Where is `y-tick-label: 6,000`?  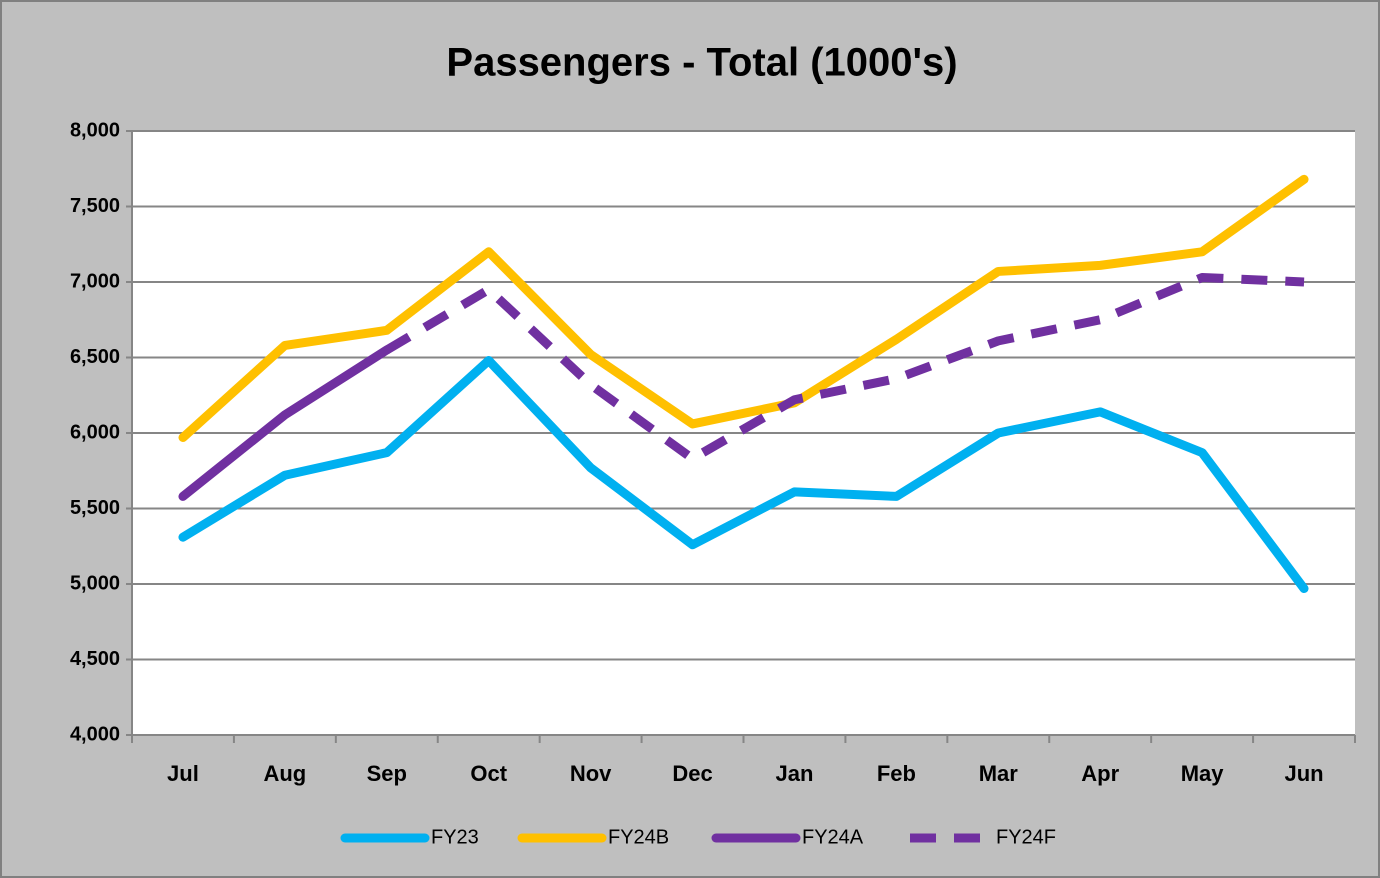
y-tick-label: 6,000 is located at coordinates (95, 432).